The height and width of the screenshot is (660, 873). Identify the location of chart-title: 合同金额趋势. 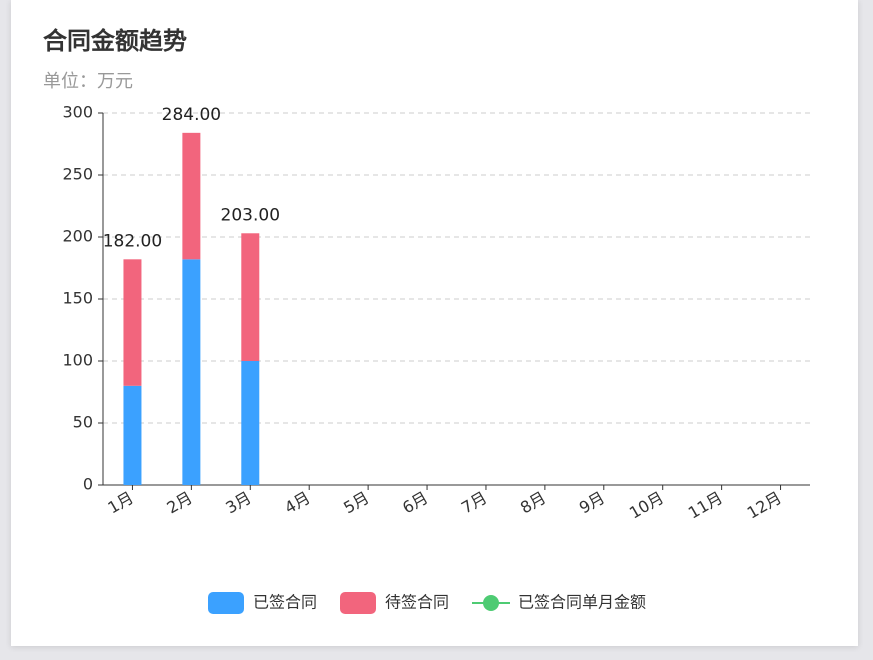
(115, 41).